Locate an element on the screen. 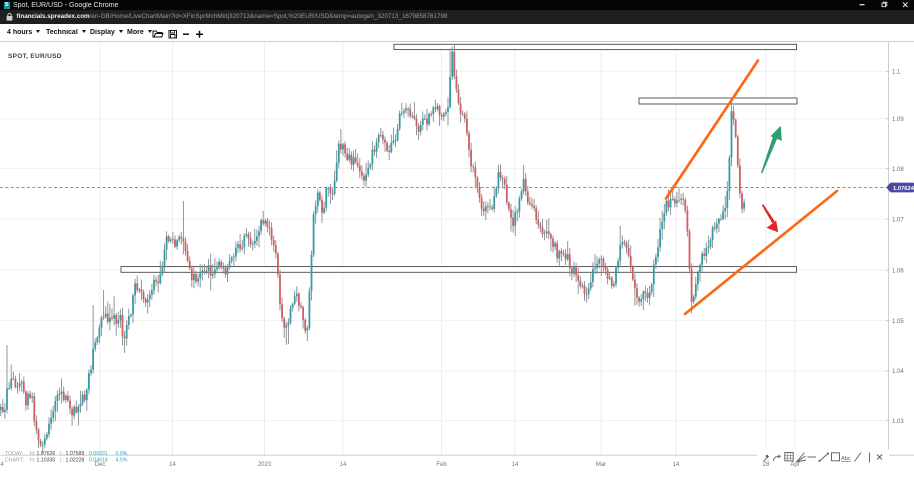 The height and width of the screenshot is (485, 914). svg-text: 1.07589 is located at coordinates (75, 454).